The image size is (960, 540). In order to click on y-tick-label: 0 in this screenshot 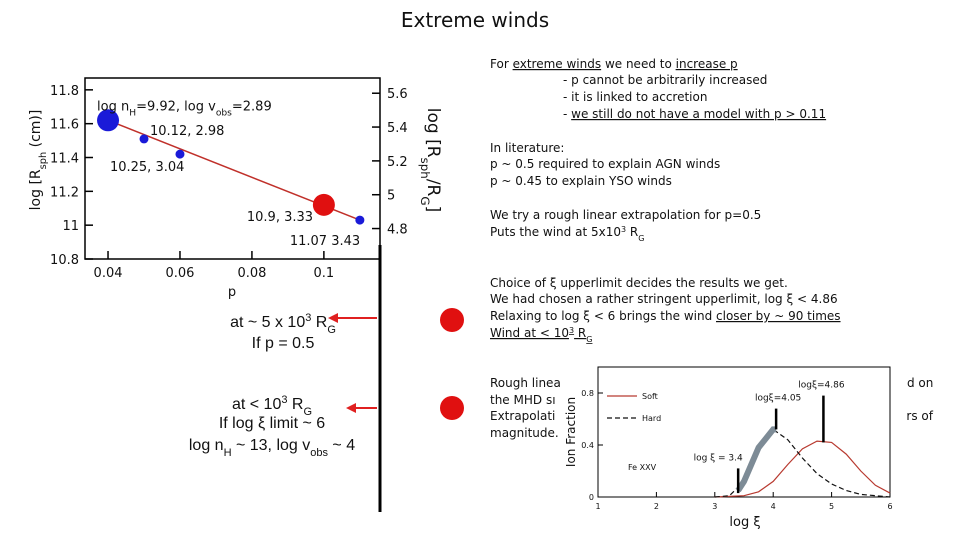, I will do `click(591, 497)`.